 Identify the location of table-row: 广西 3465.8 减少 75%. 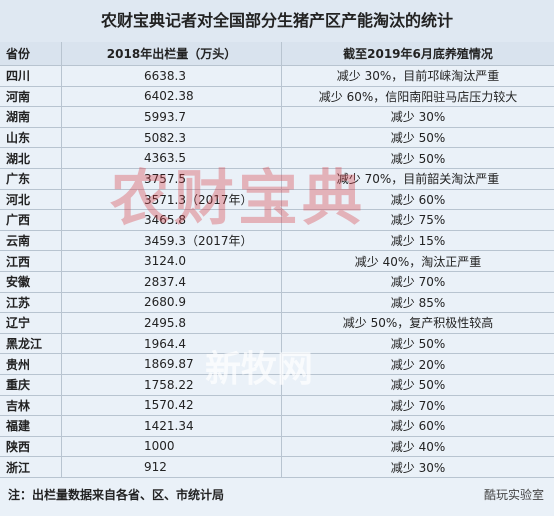
(277, 220).